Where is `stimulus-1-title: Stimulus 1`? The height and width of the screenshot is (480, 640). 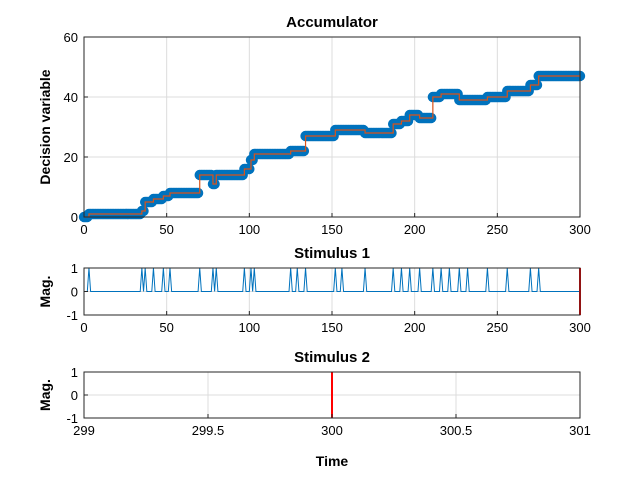
stimulus-1-title: Stimulus 1 is located at coordinates (332, 253).